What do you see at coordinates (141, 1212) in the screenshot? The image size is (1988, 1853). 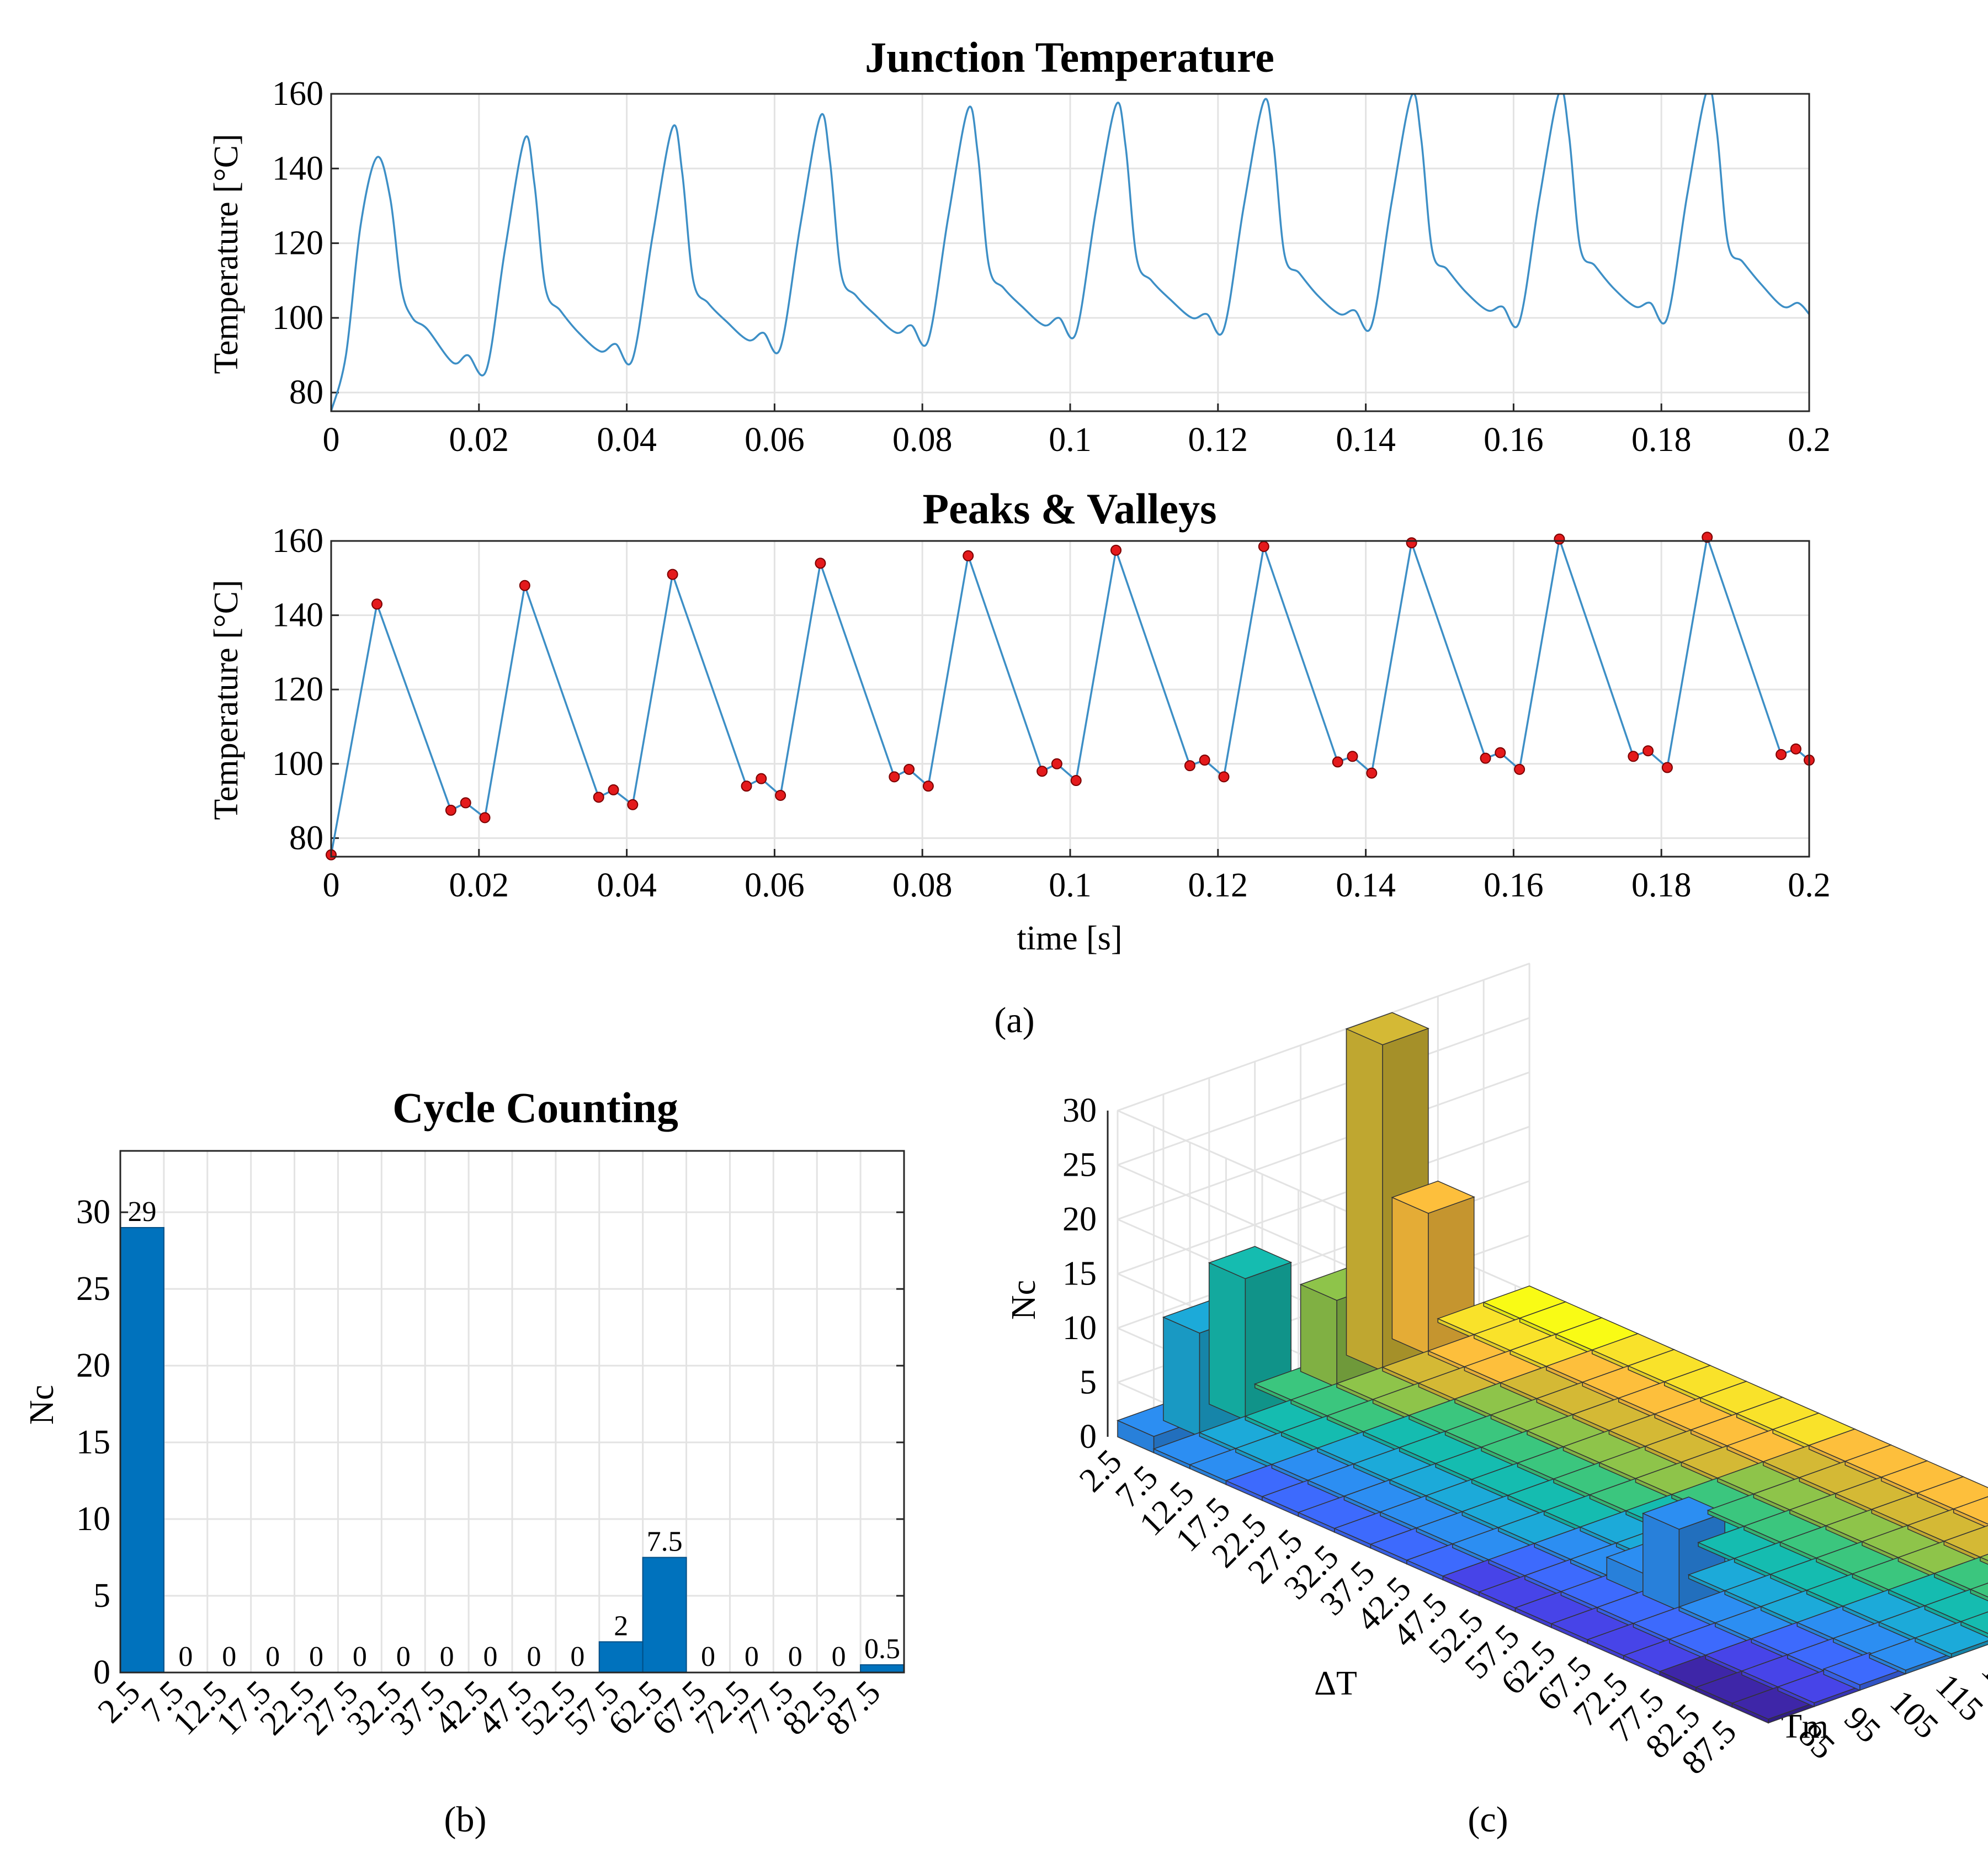 I see `data-label: 29` at bounding box center [141, 1212].